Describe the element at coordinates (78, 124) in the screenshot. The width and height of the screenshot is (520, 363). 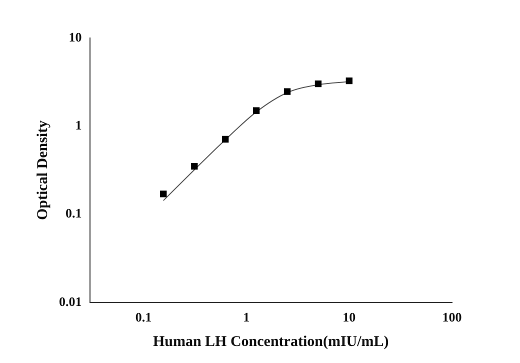
I see `y-tick-label: 1` at that location.